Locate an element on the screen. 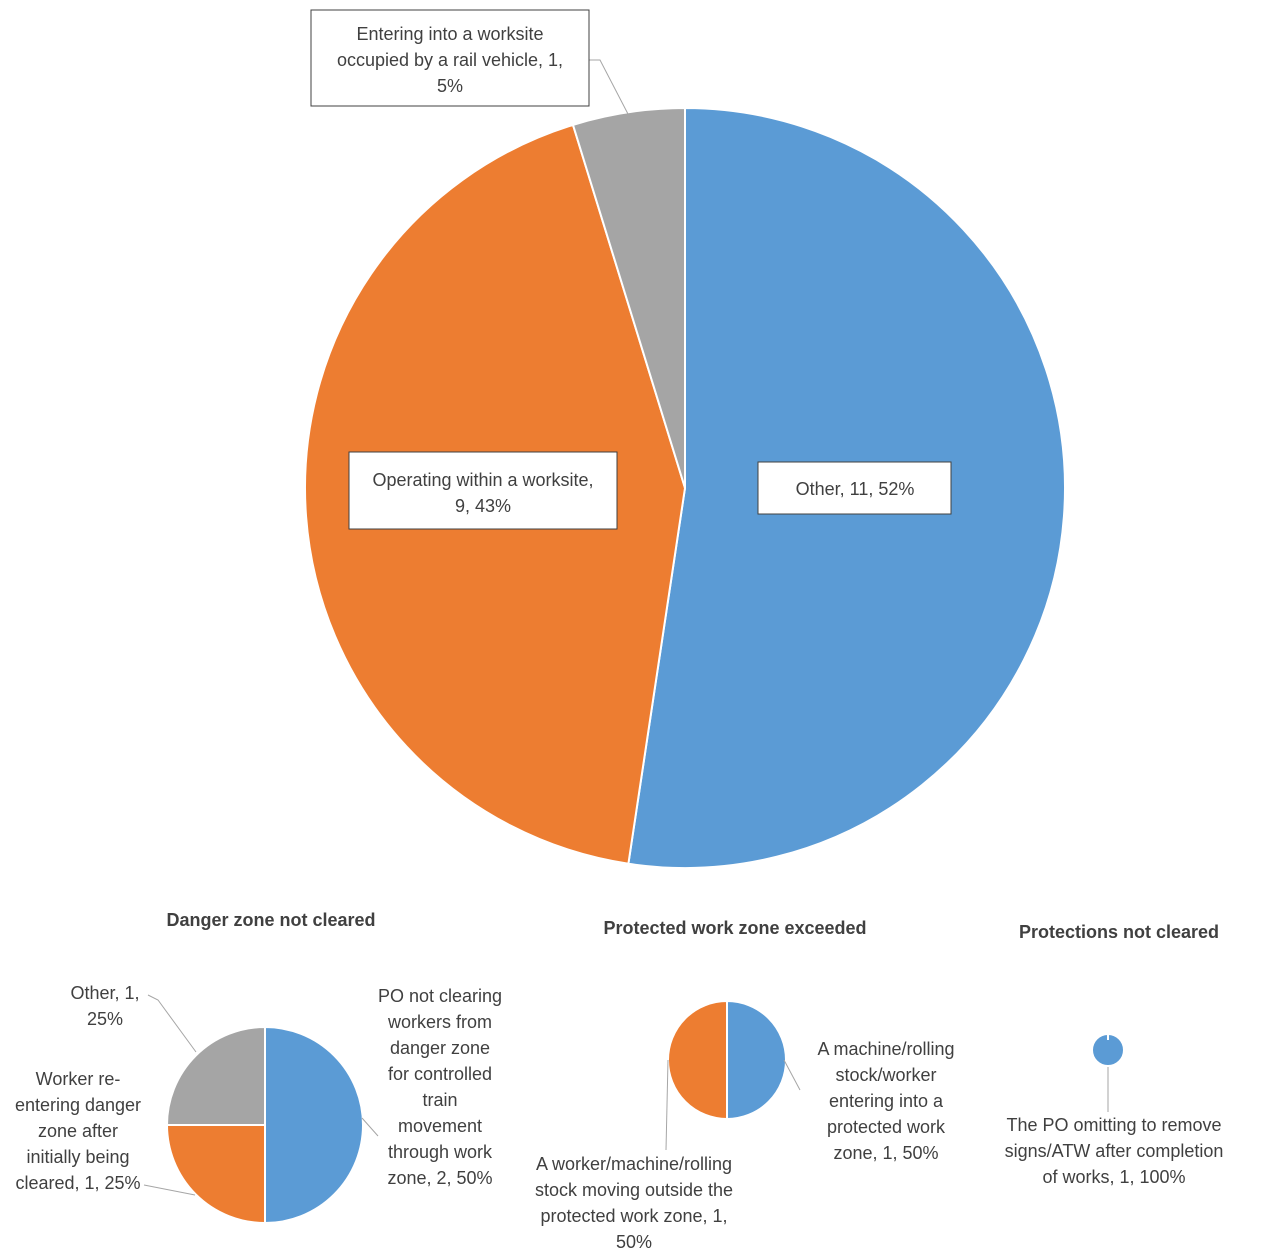 The image size is (1261, 1253). chart-title: Danger zone not cleared is located at coordinates (270, 920).